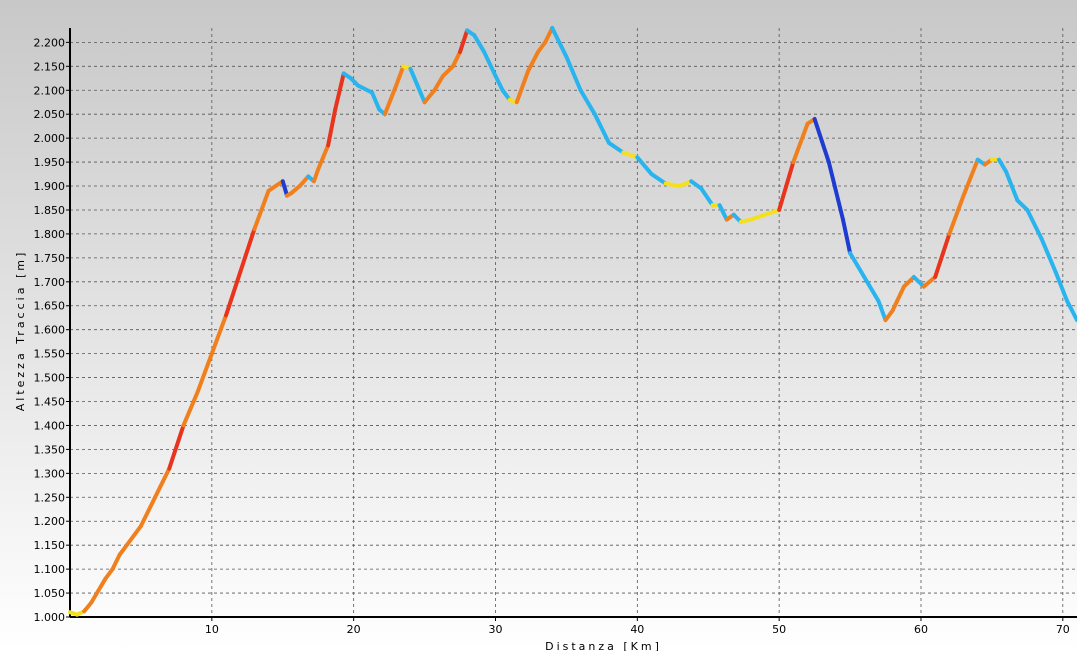 The height and width of the screenshot is (651, 1077). Describe the element at coordinates (50, 234) in the screenshot. I see `y-tick-label: 1.800` at that location.